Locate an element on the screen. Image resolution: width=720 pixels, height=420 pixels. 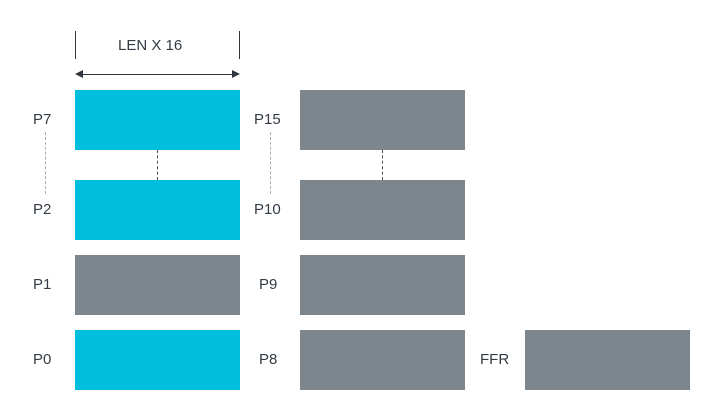
register-block-p0 is located at coordinates (157, 360).